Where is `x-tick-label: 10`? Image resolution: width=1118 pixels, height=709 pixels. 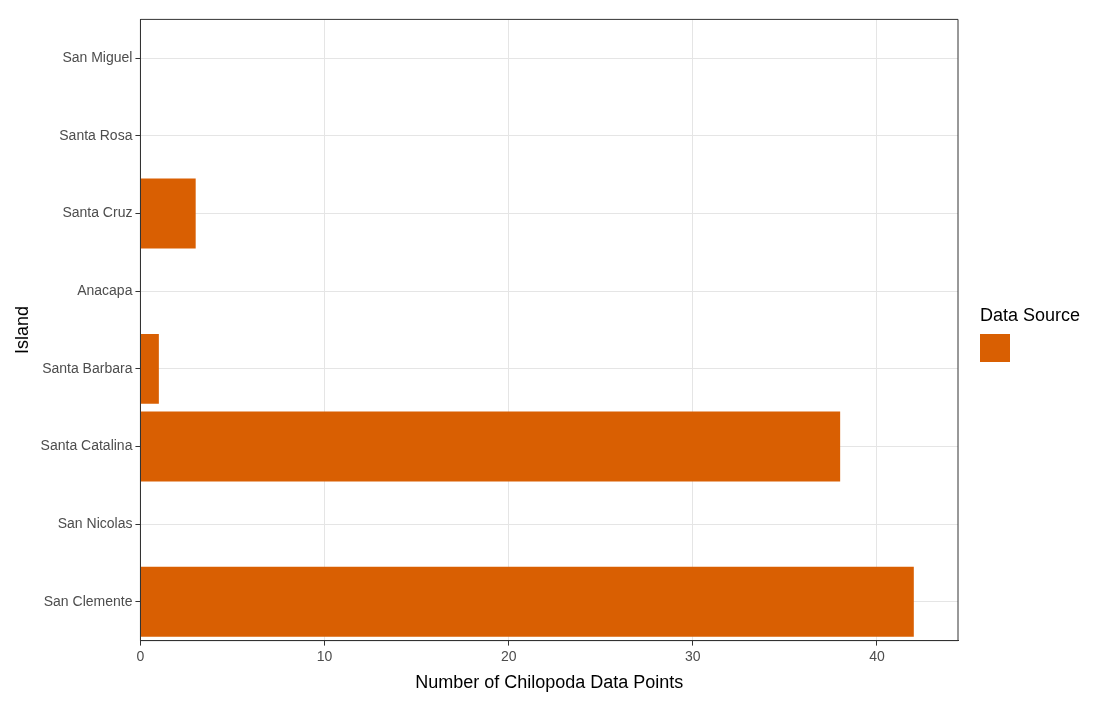
x-tick-label: 10 is located at coordinates (324, 655).